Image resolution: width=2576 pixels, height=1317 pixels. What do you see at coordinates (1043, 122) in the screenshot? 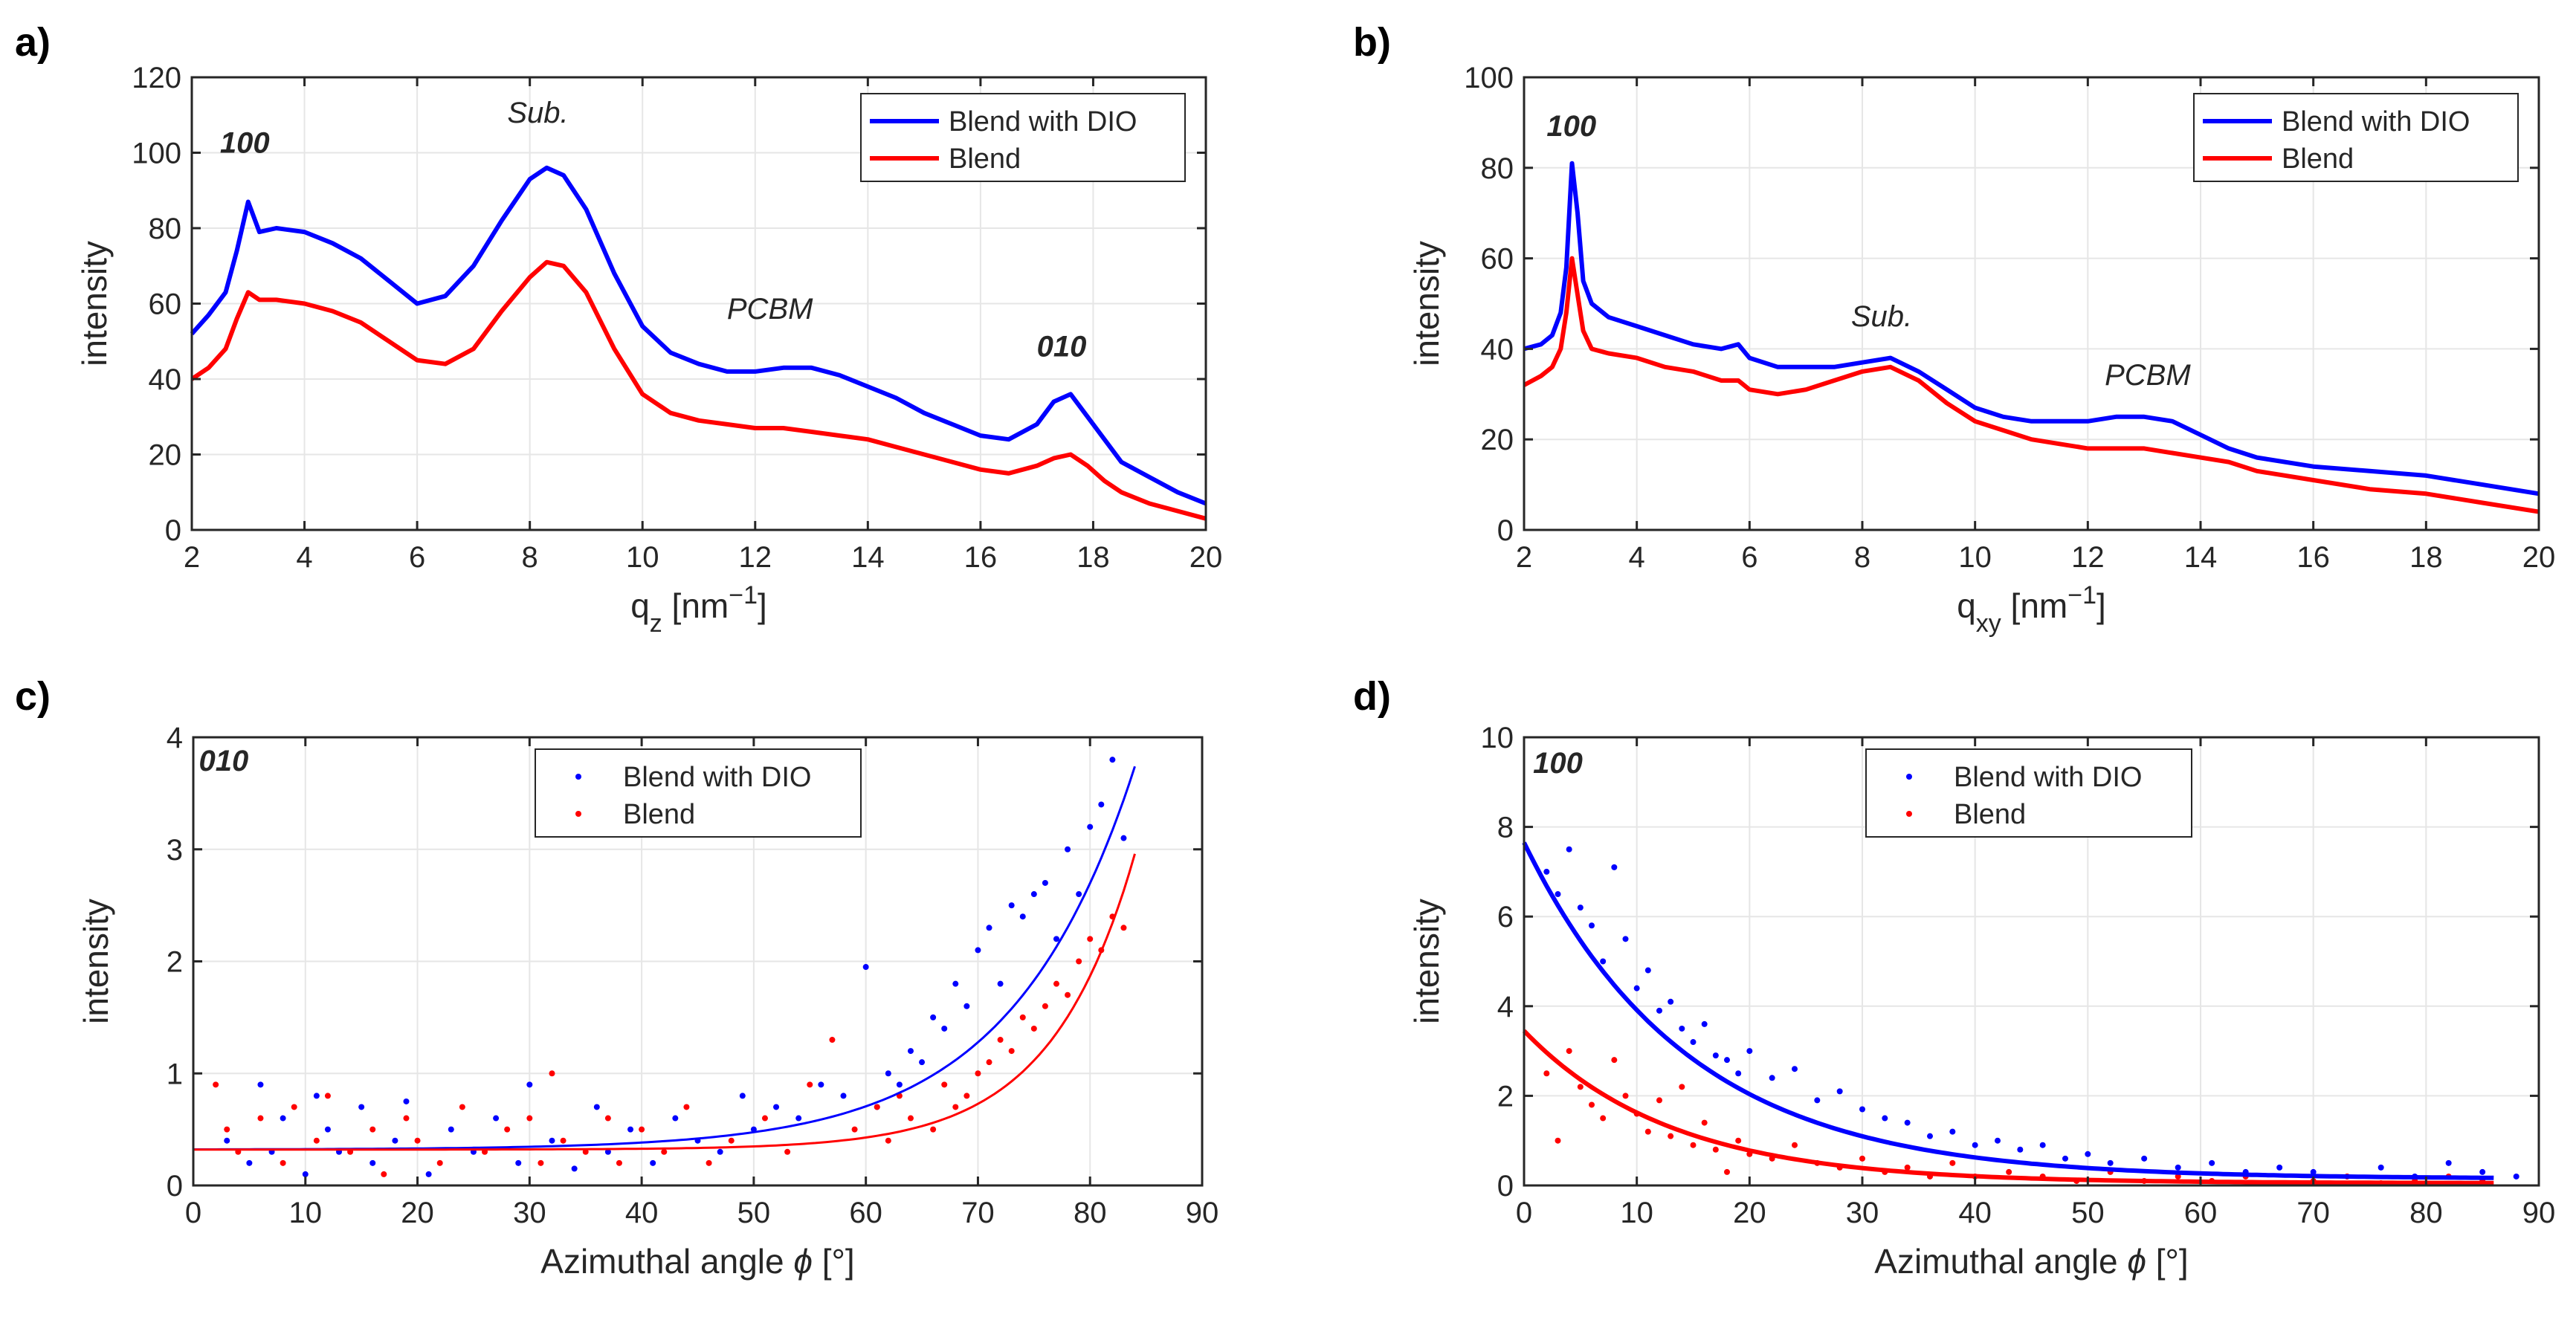
I see `legend-entry-blend-with-dio: Blend with DIO` at bounding box center [1043, 122].